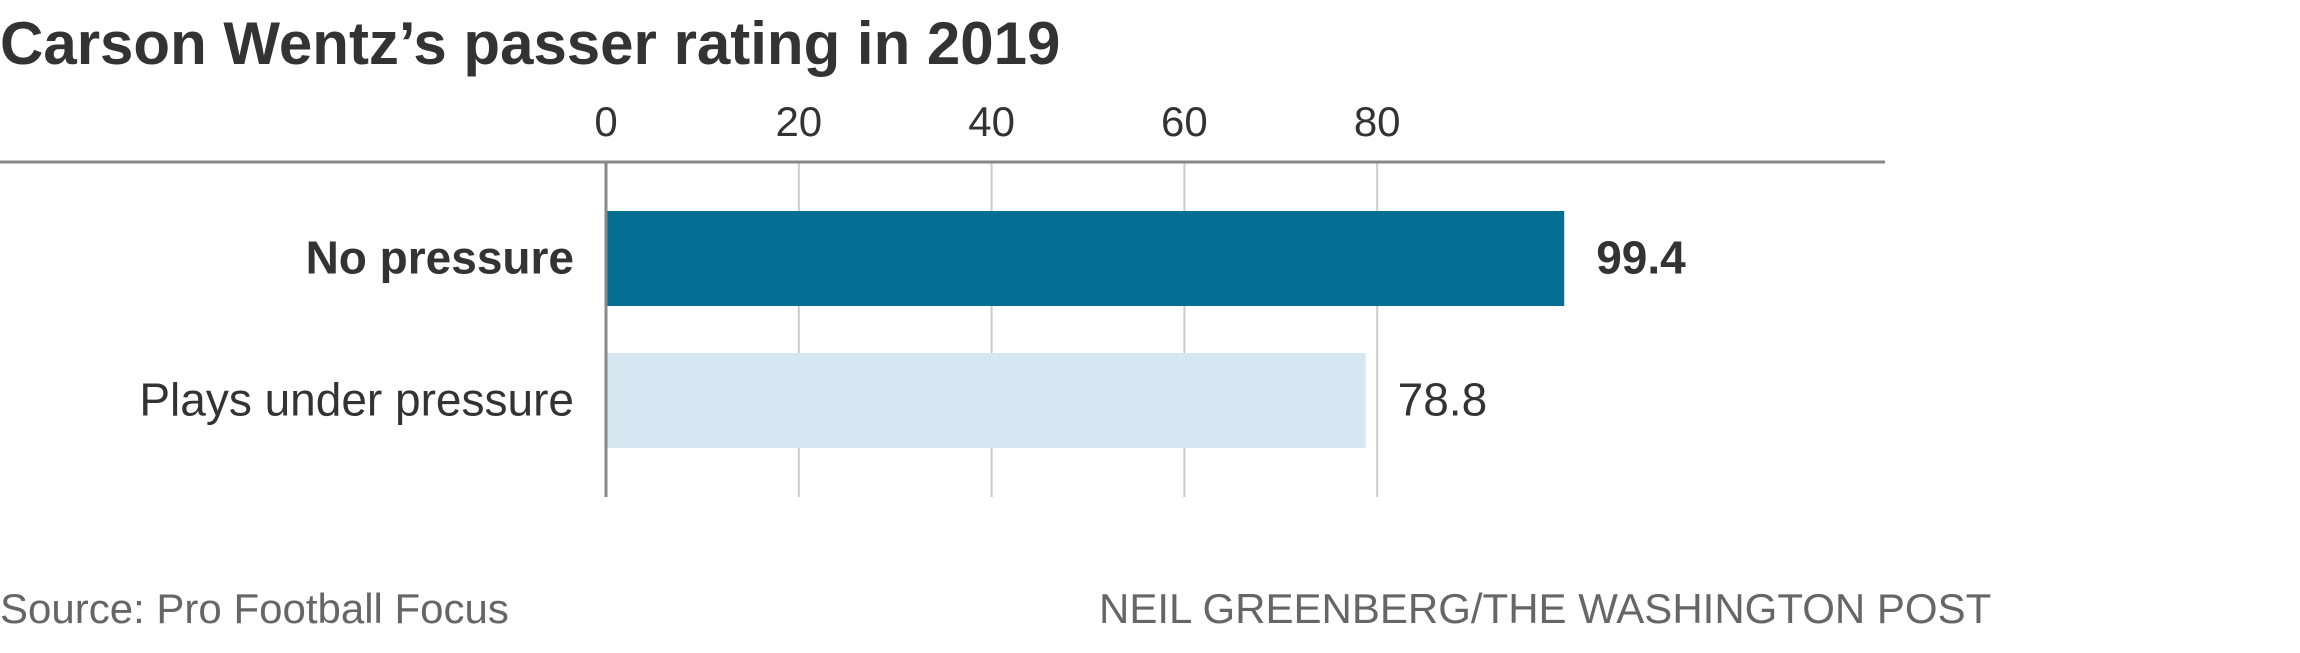 The width and height of the screenshot is (2300, 653). Describe the element at coordinates (605, 121) in the screenshot. I see `x-tick-label: 0` at that location.